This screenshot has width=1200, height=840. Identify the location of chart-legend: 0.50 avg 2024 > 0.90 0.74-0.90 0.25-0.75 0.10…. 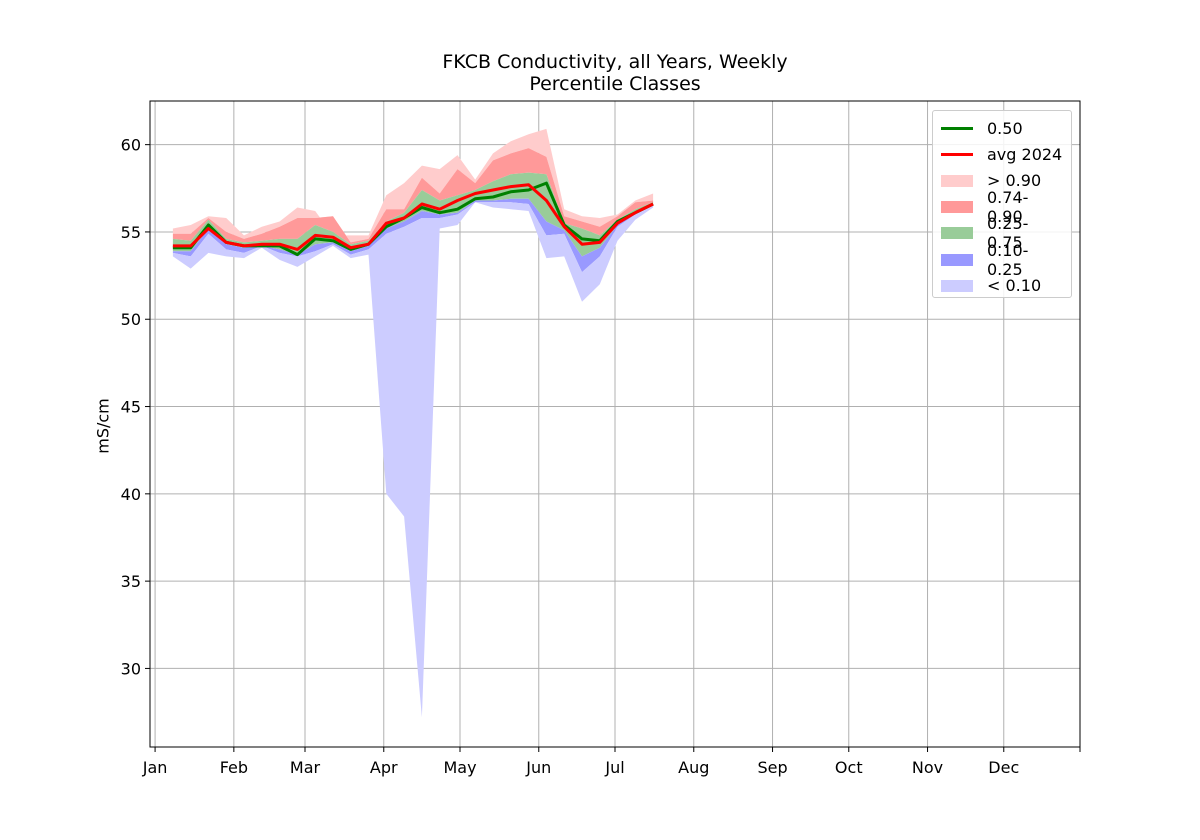
(1002, 204).